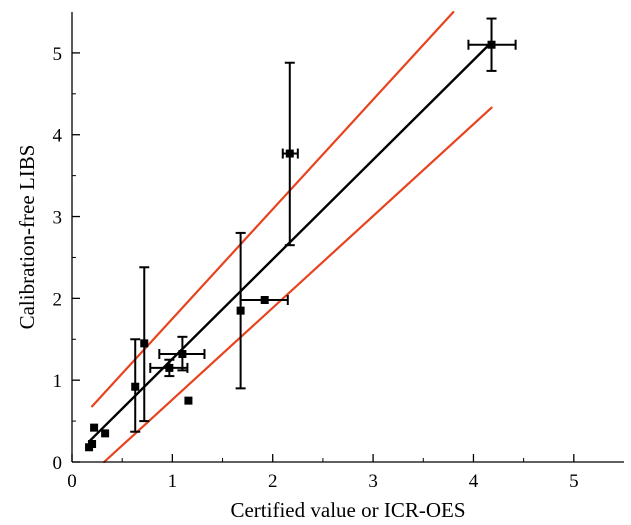 The image size is (631, 525). Describe the element at coordinates (373, 481) in the screenshot. I see `x-tick-label: 3` at that location.